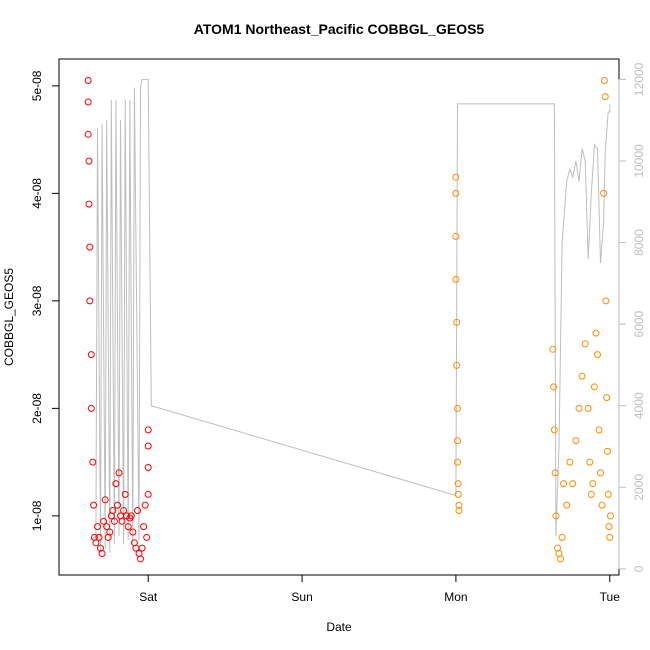 The width and height of the screenshot is (650, 650). What do you see at coordinates (639, 323) in the screenshot?
I see `y2-tick-label: 6000` at bounding box center [639, 323].